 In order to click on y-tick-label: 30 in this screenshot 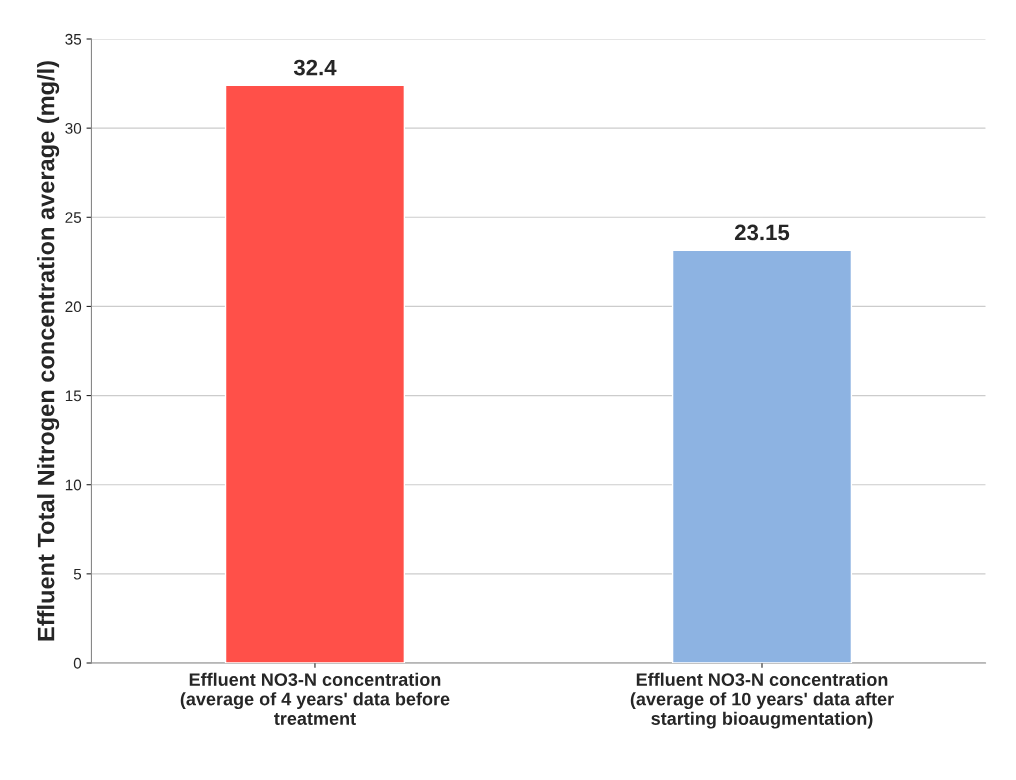, I will do `click(73, 128)`.